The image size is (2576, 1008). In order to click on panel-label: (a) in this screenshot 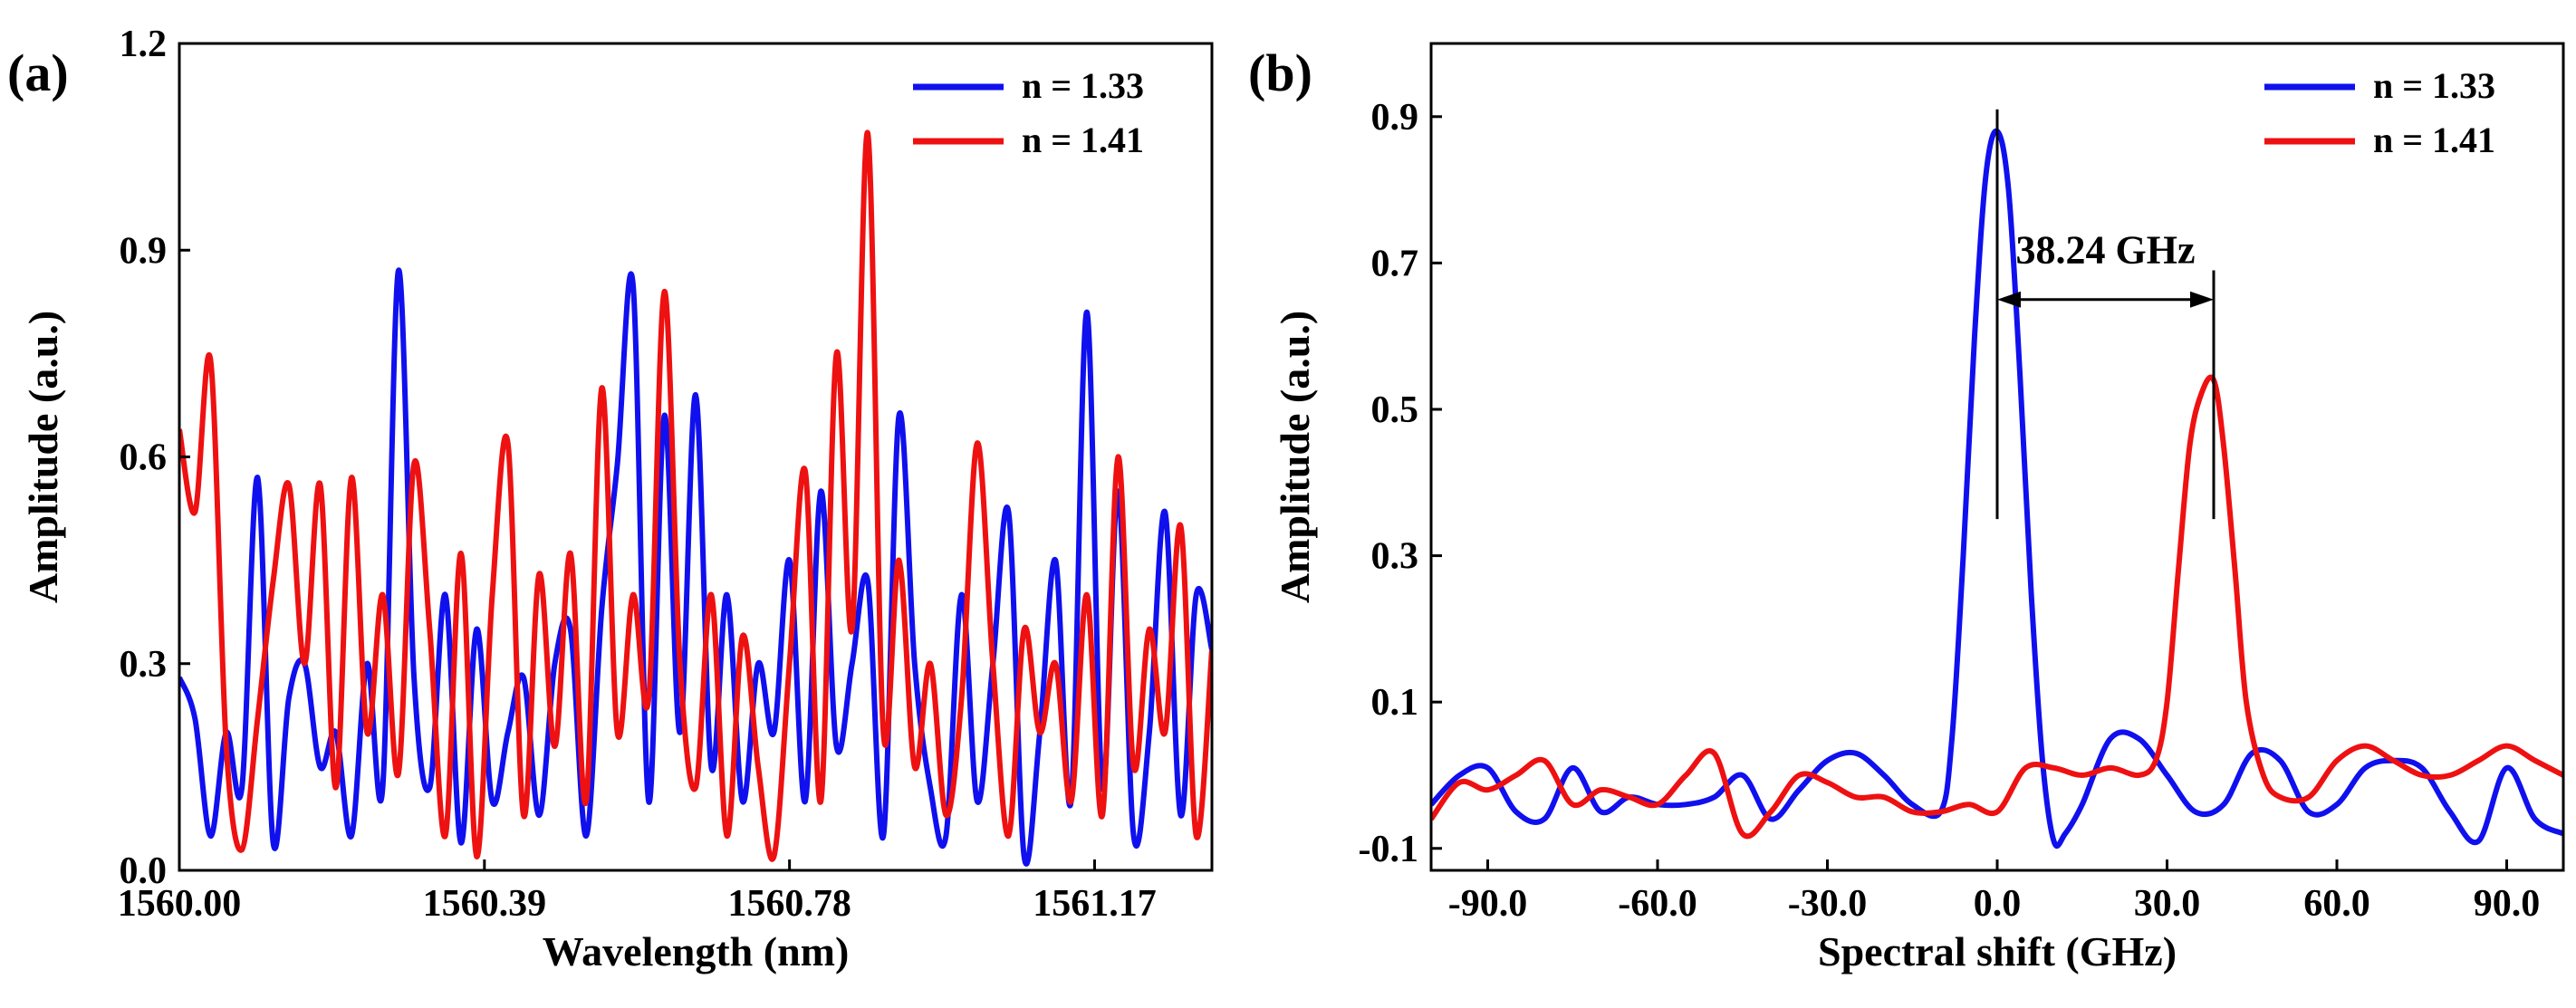, I will do `click(38, 73)`.